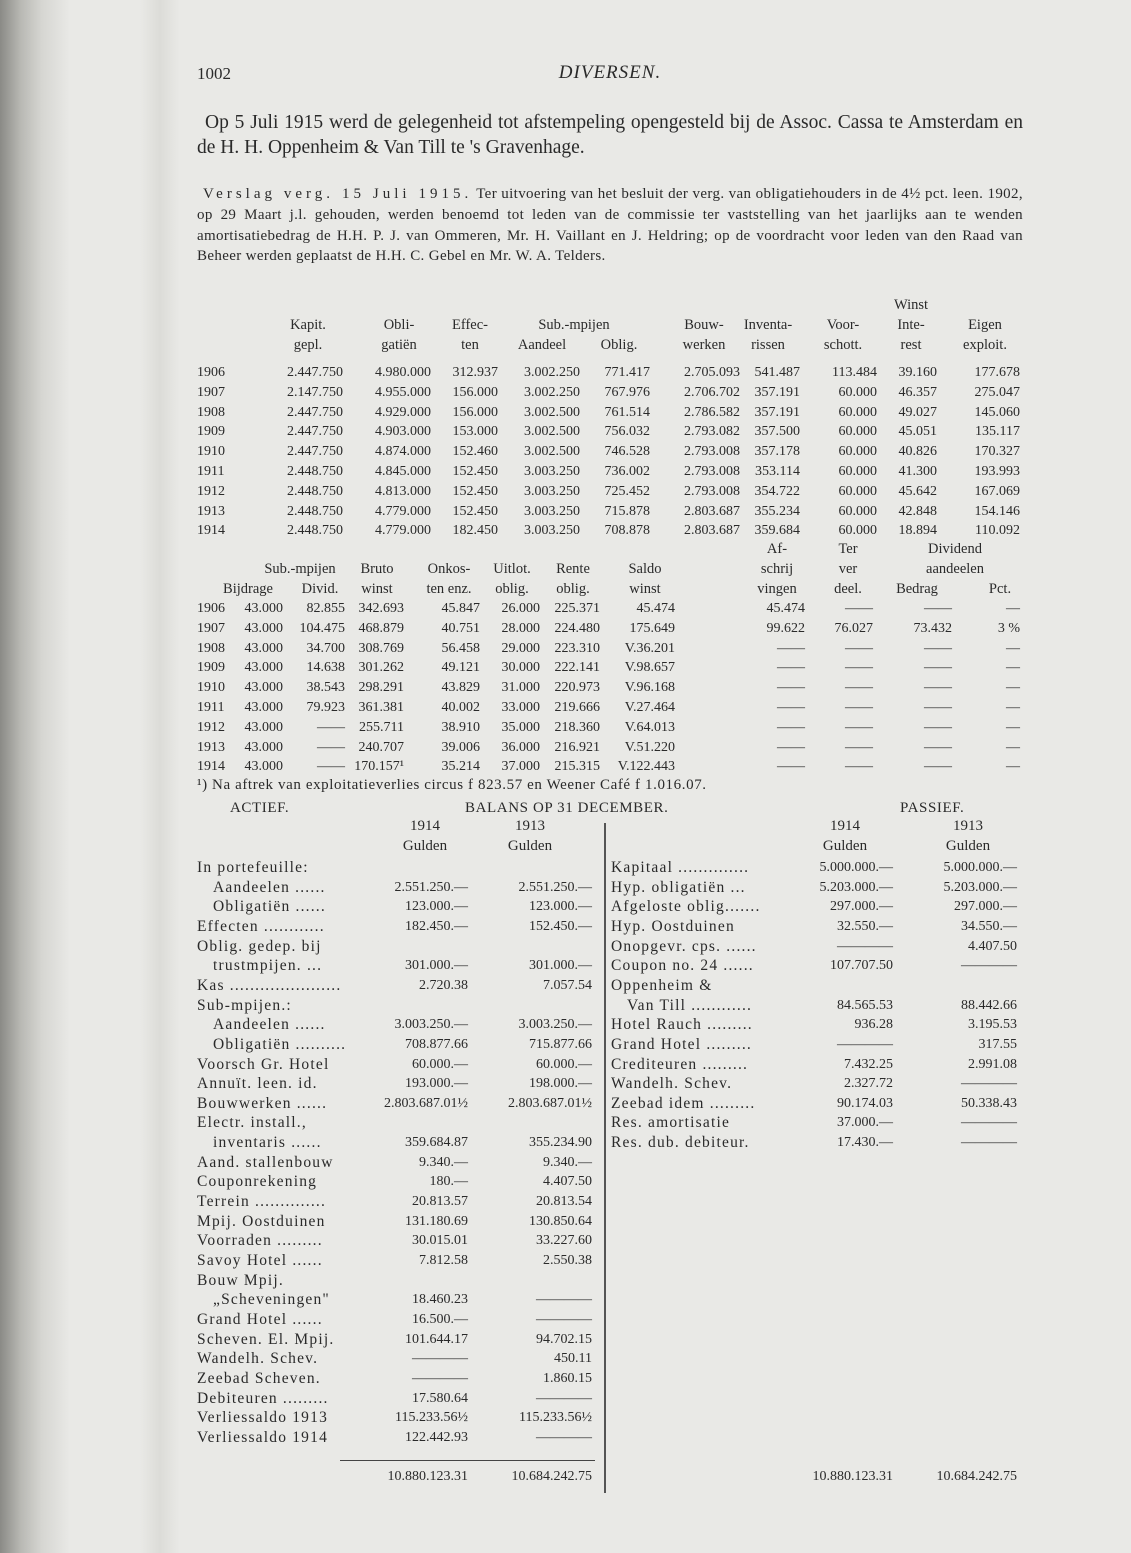 The width and height of the screenshot is (1131, 1553). I want to click on balance-item-label: „Scheveningen", so click(271, 1300).